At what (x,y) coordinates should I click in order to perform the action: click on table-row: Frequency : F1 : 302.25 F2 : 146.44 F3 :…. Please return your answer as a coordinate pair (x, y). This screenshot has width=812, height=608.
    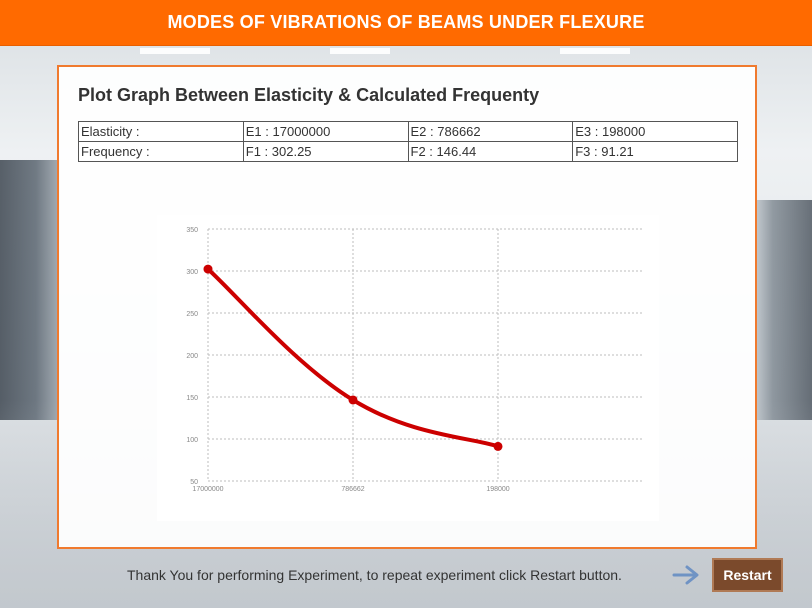
    Looking at the image, I should click on (408, 151).